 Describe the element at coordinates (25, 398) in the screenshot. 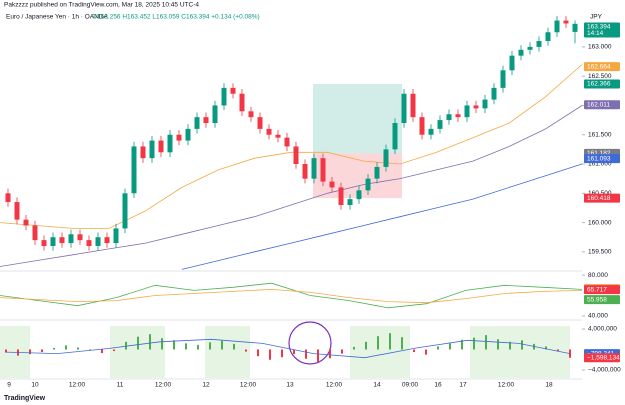

I see `brand: TradingView` at that location.